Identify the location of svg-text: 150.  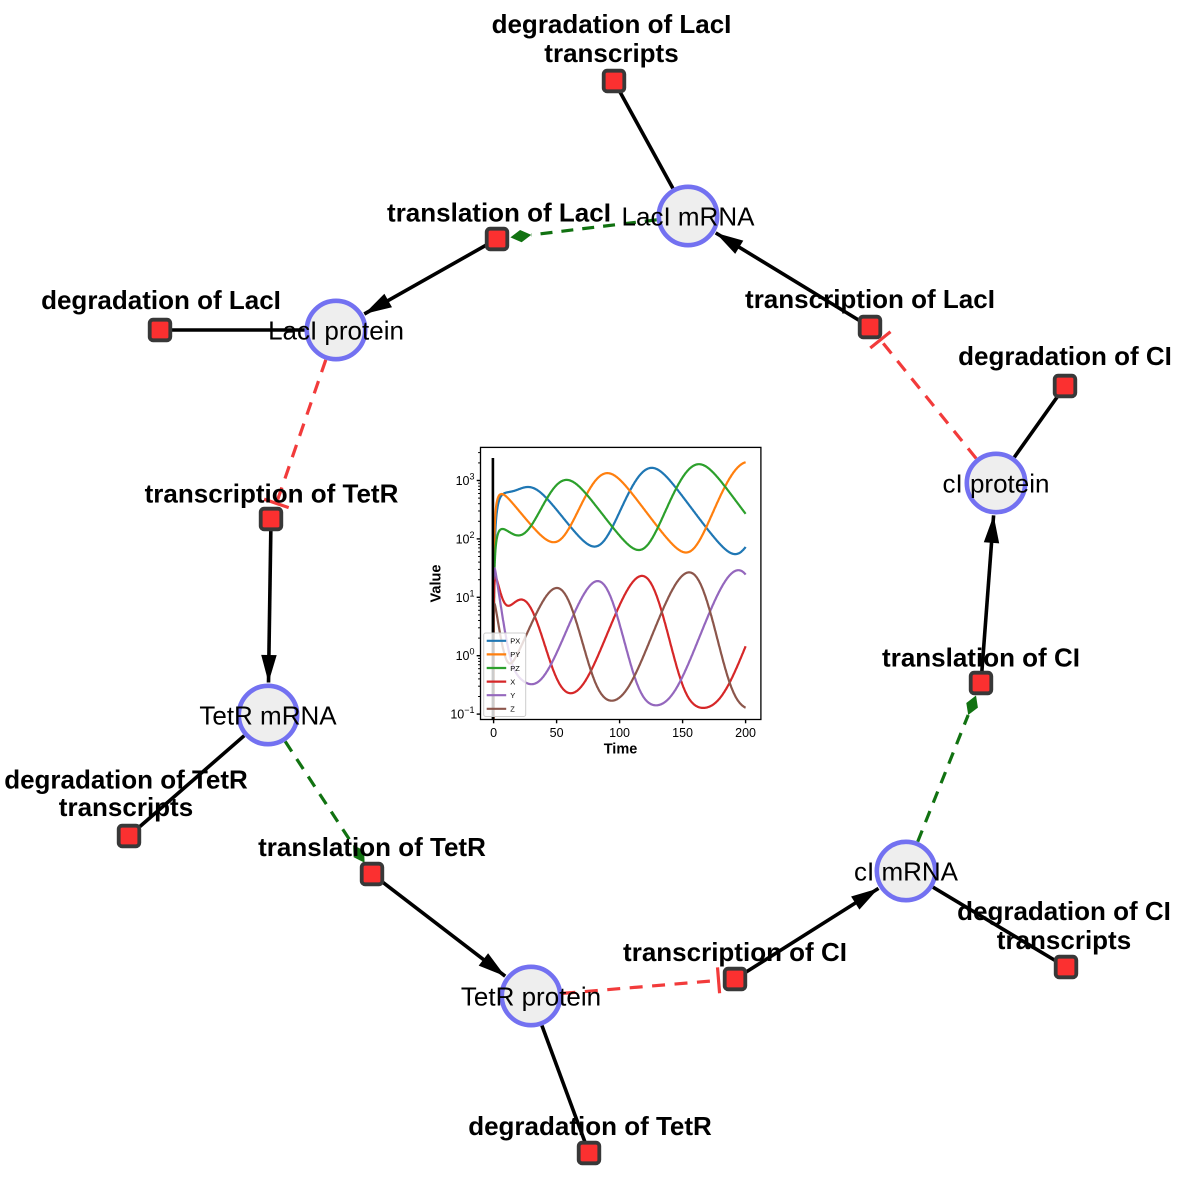
(682, 733).